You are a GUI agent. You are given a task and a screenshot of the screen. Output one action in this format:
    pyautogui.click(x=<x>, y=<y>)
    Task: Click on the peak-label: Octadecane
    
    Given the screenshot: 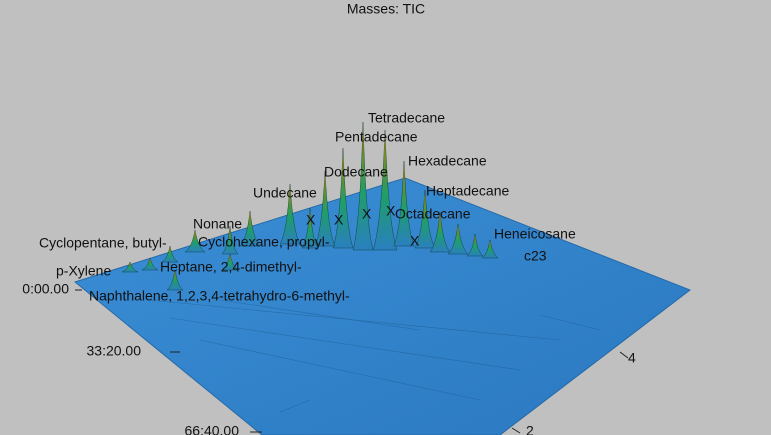 What is the action you would take?
    pyautogui.click(x=433, y=214)
    